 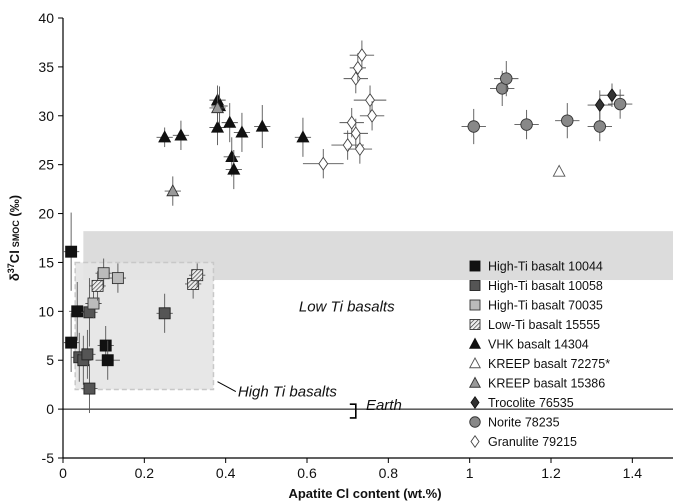 What do you see at coordinates (145, 473) in the screenshot?
I see `x-tick-label: 0.2` at bounding box center [145, 473].